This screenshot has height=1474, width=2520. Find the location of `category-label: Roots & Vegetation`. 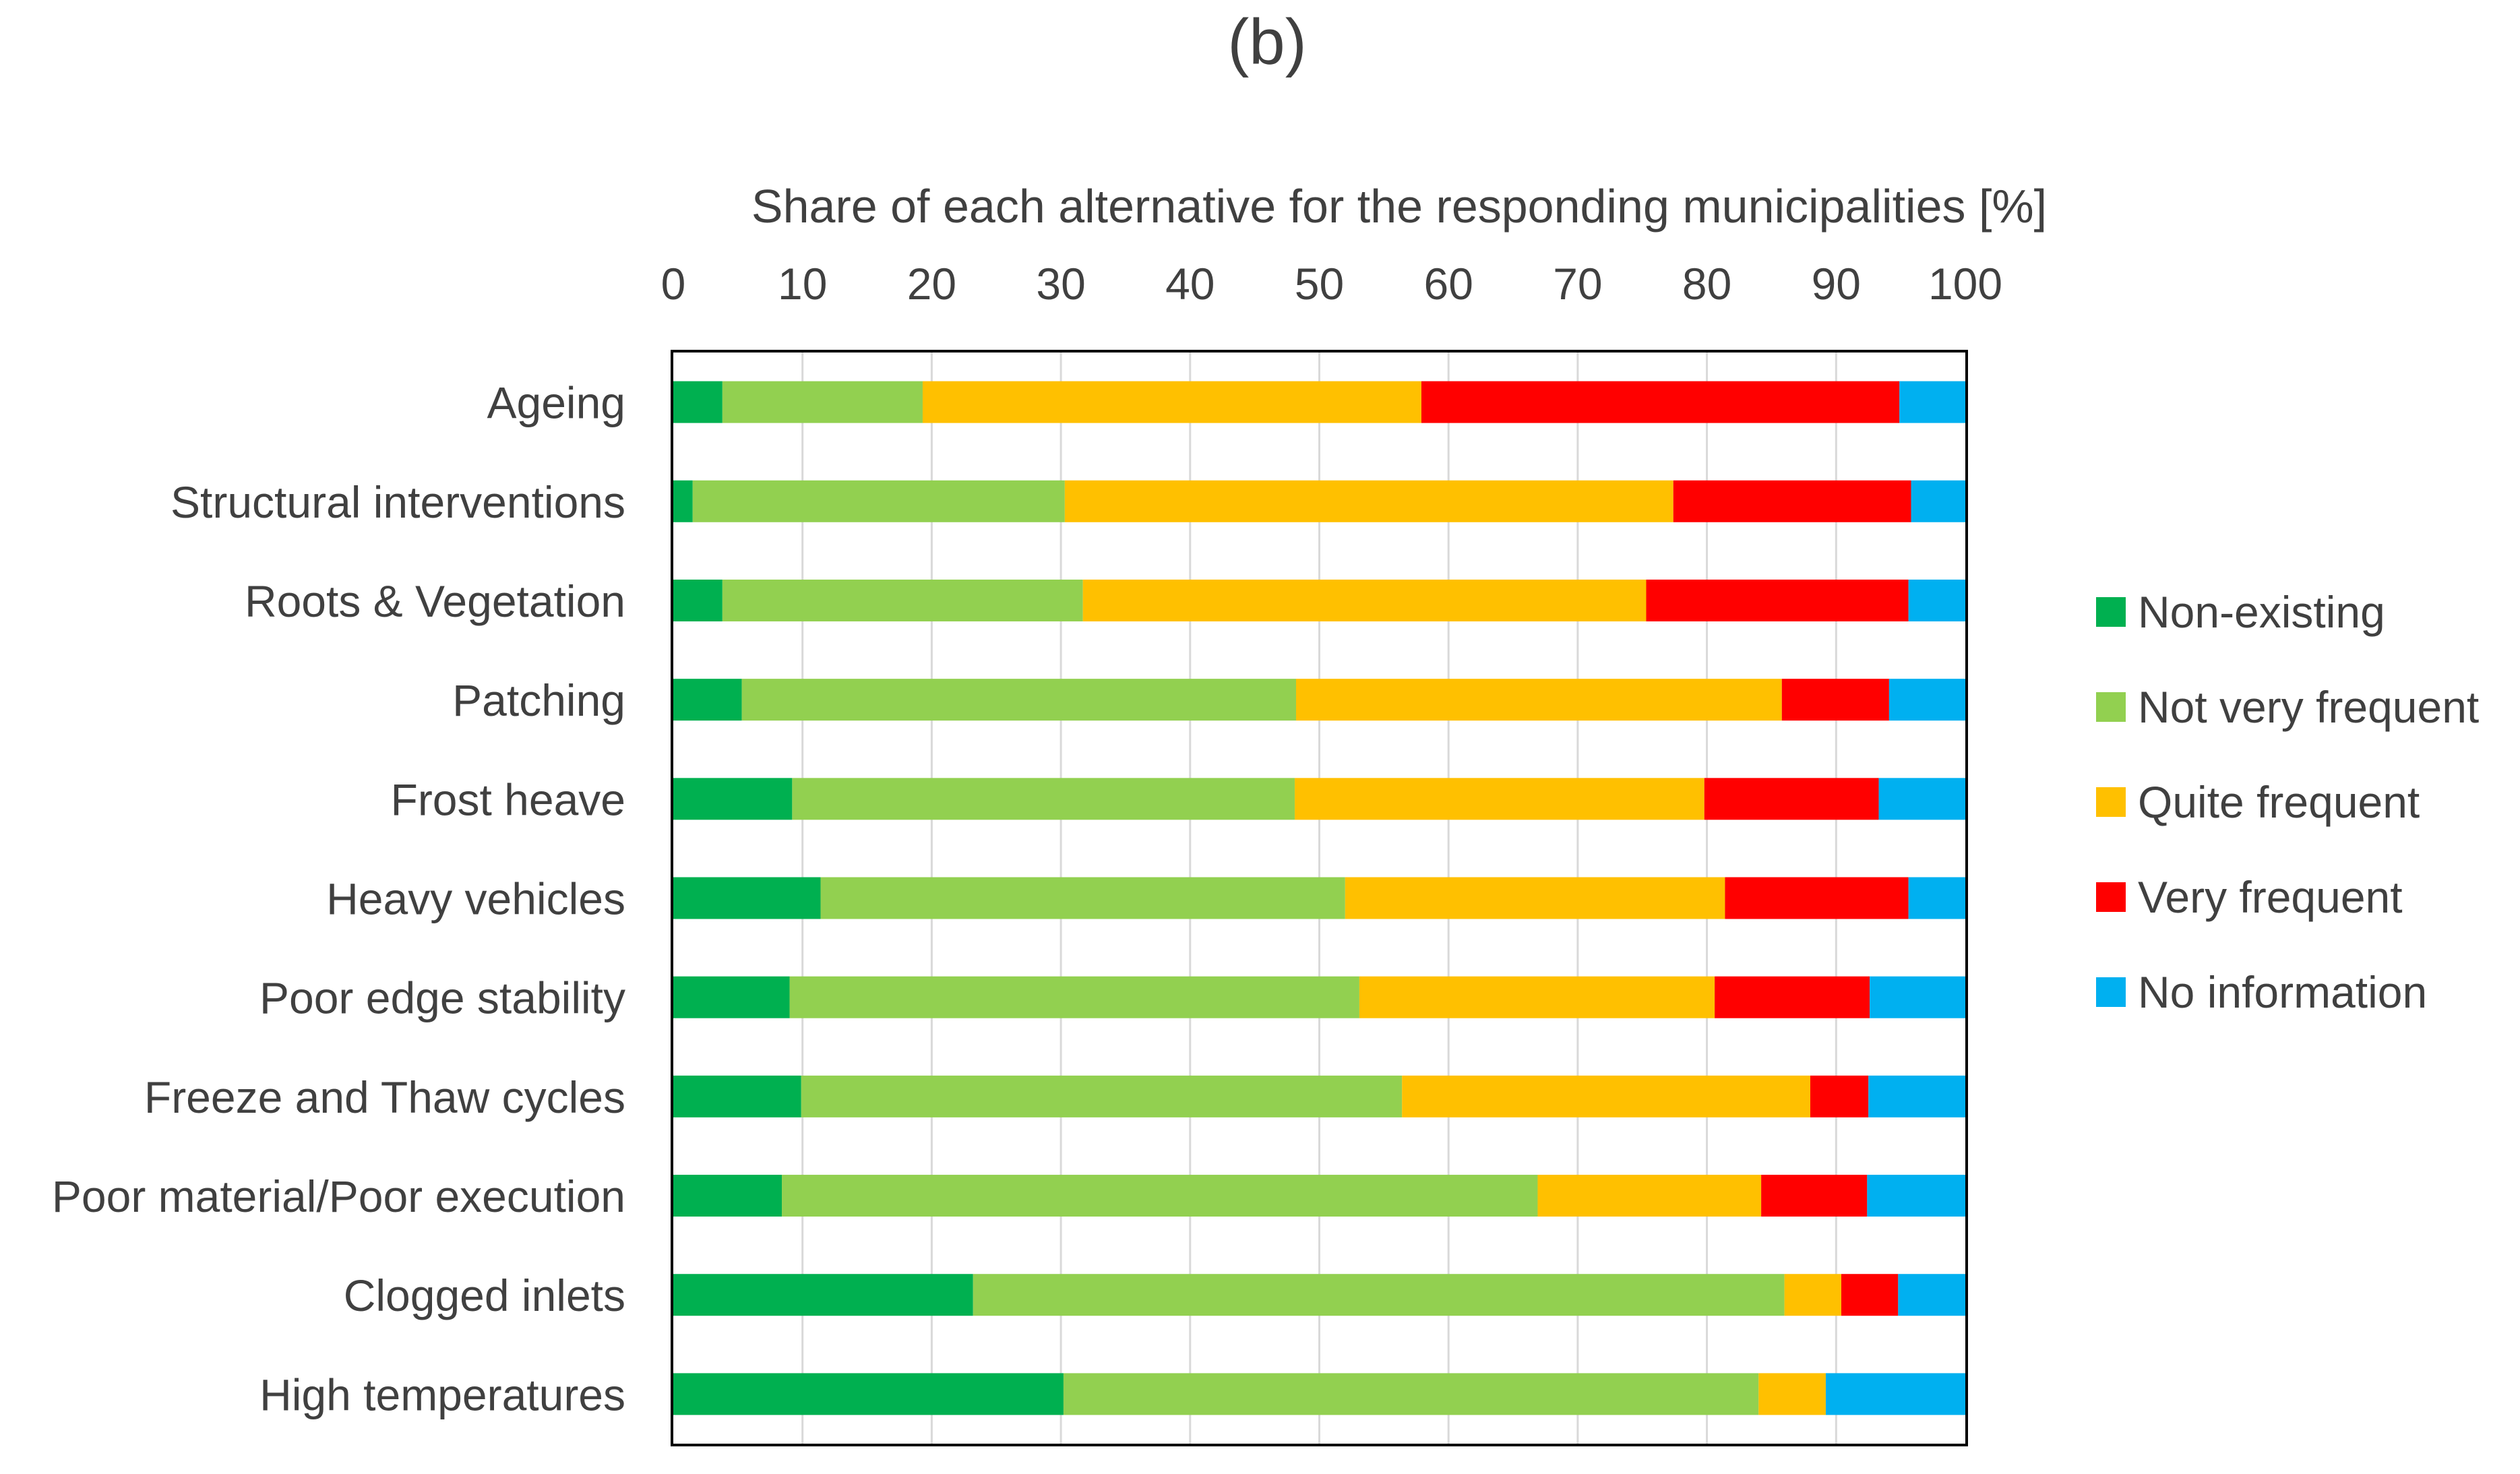

category-label: Roots & Vegetation is located at coordinates (435, 601).